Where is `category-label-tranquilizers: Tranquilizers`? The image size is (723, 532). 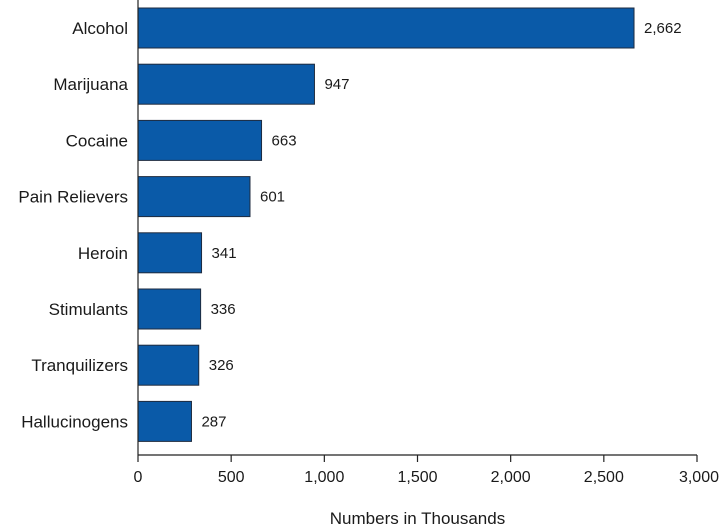
category-label-tranquilizers: Tranquilizers is located at coordinates (79, 365).